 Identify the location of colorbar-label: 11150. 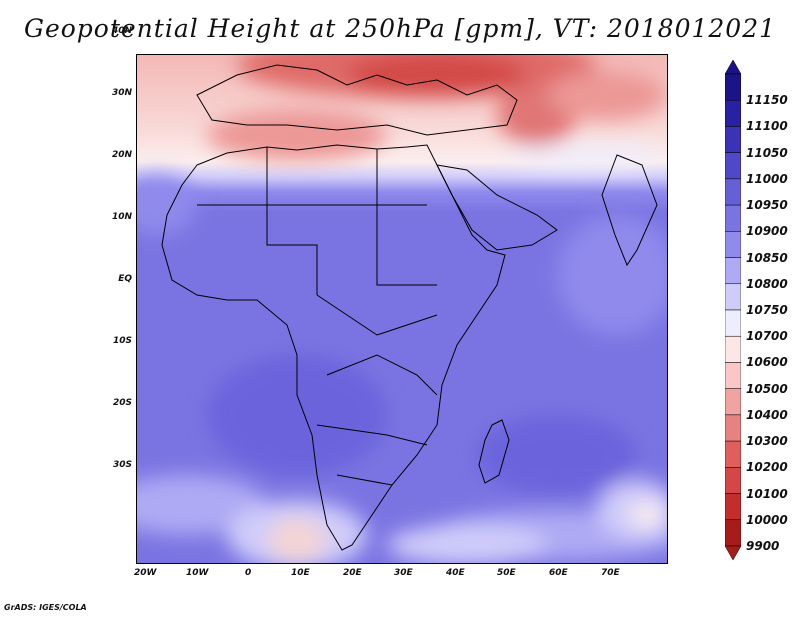
(767, 100).